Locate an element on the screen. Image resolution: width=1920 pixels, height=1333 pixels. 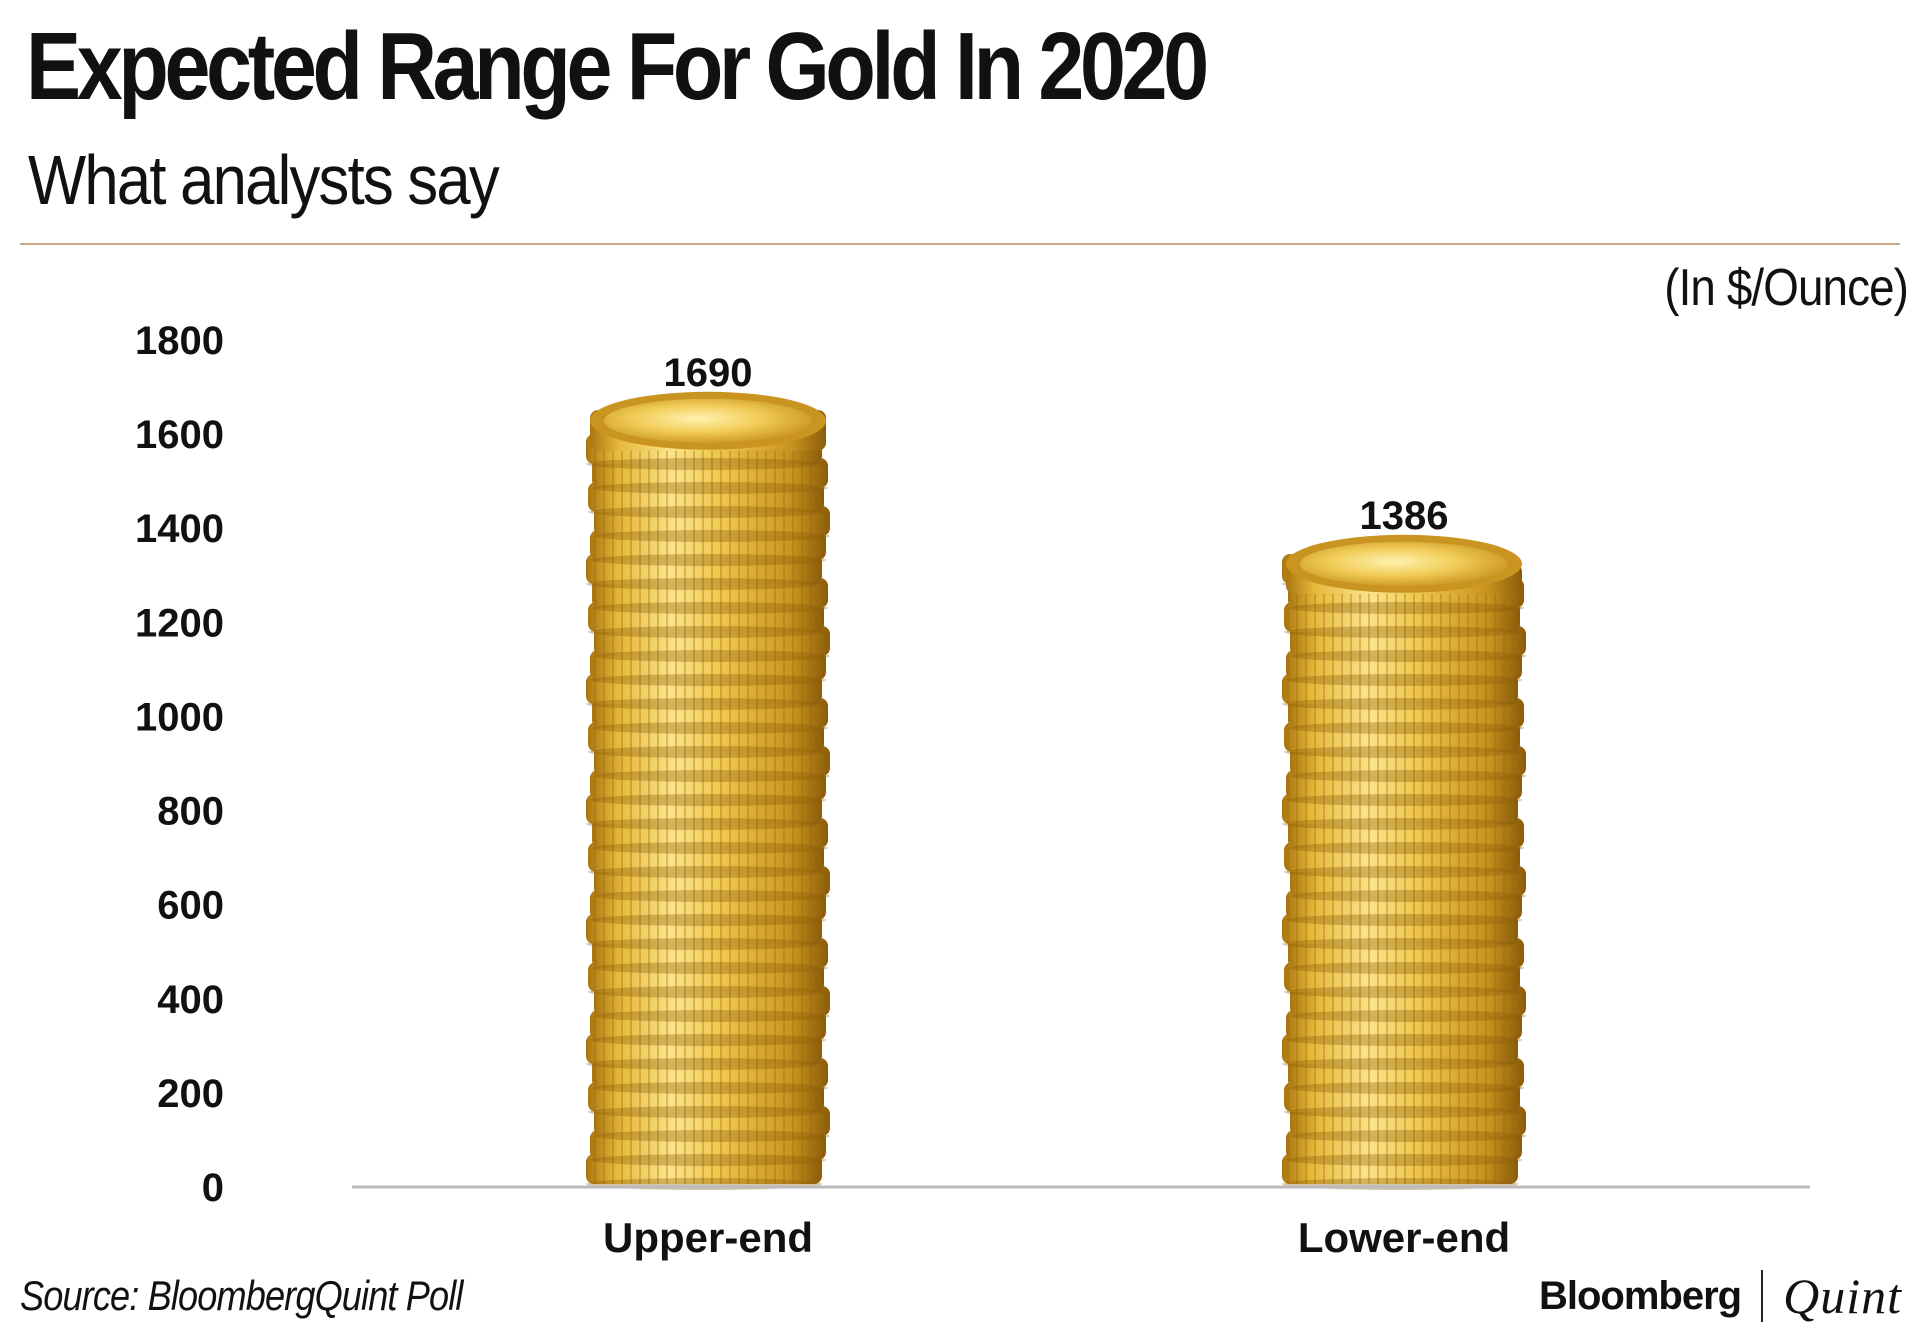
y-tick-label: 600 is located at coordinates (190, 906).